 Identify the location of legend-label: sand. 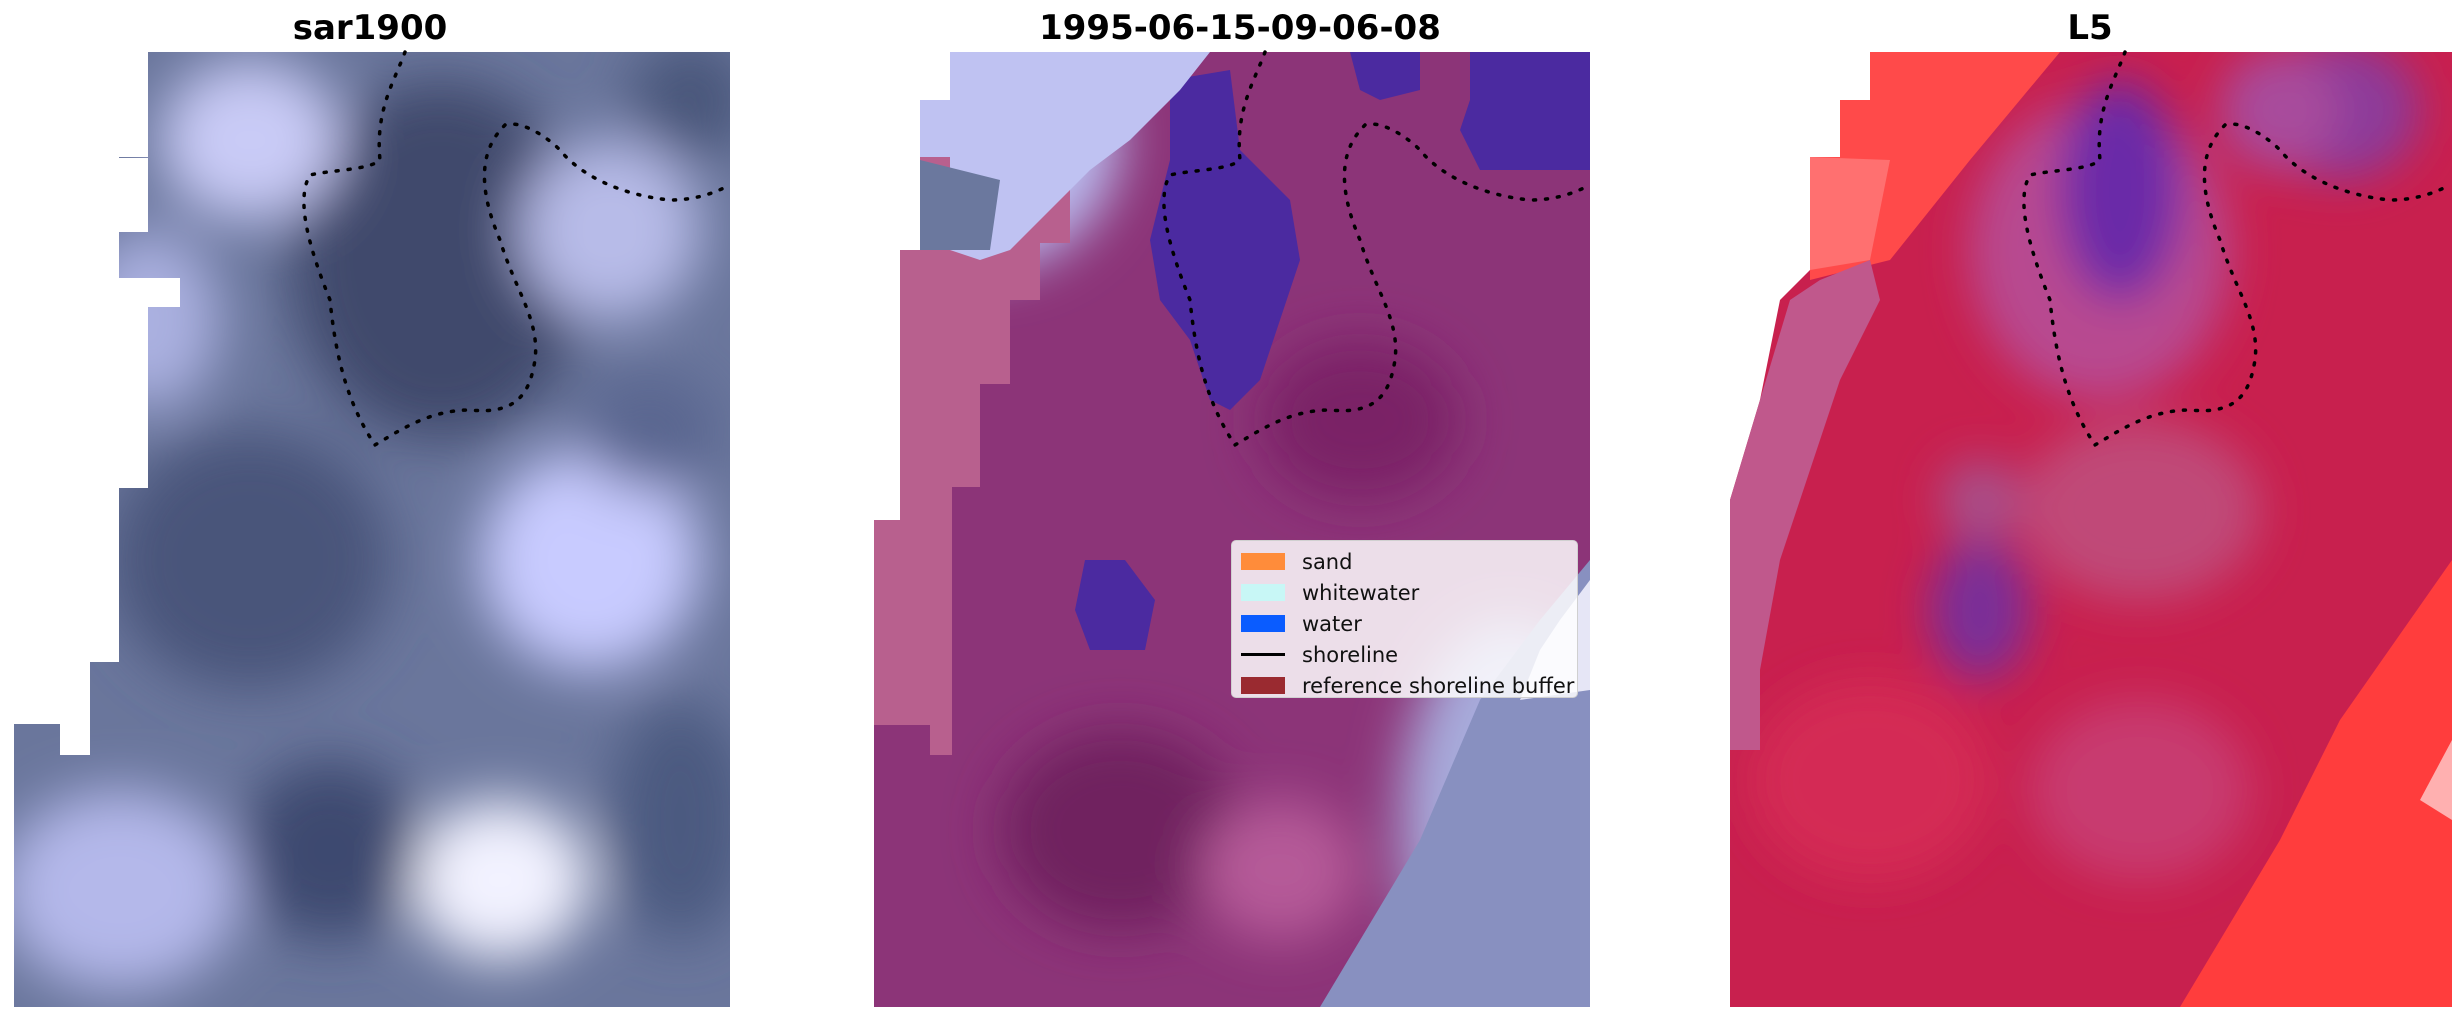
(1327, 561).